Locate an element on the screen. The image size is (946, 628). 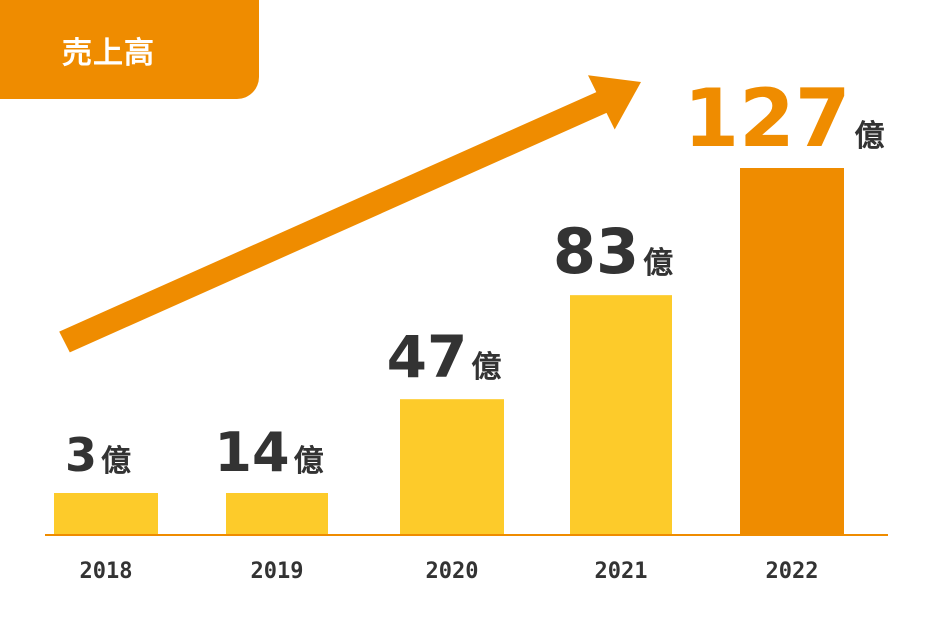
data-label-value: 83 is located at coordinates (596, 251).